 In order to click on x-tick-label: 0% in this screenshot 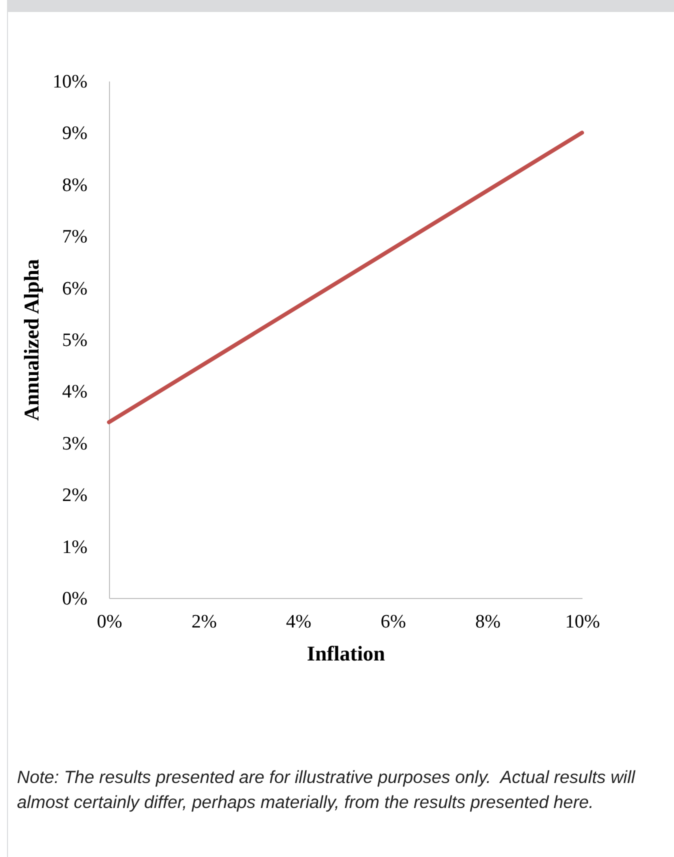, I will do `click(109, 622)`.